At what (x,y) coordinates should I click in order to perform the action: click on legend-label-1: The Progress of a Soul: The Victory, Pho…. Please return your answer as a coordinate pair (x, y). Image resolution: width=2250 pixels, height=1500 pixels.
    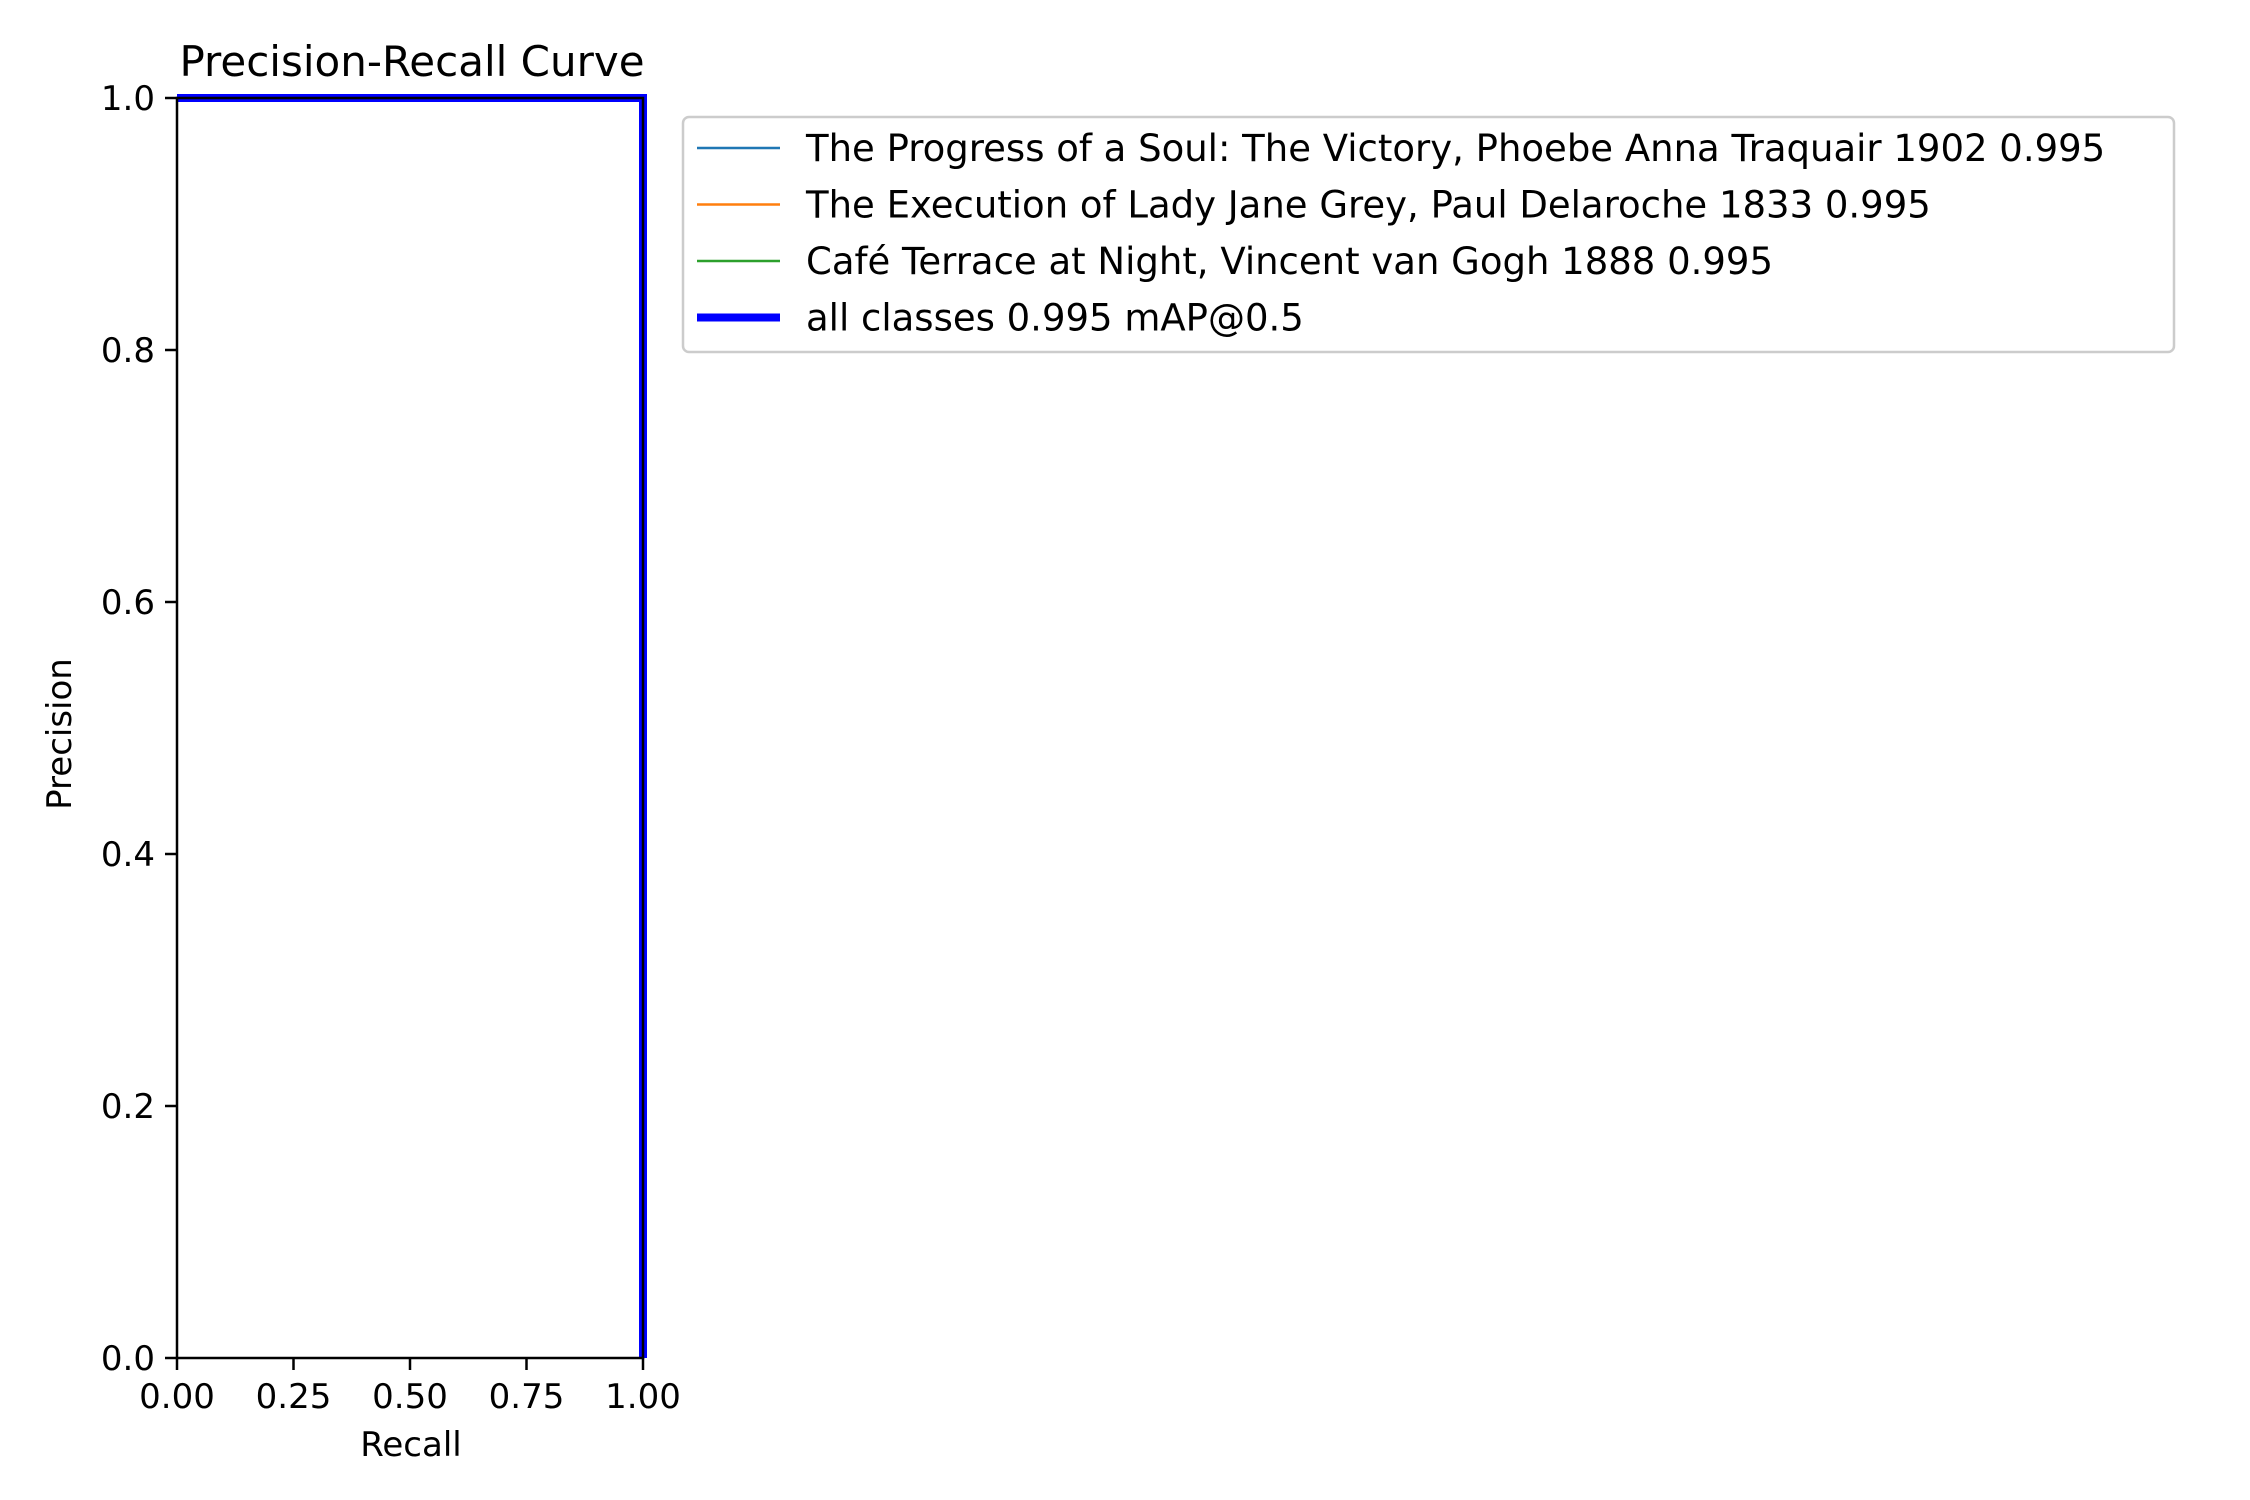
    Looking at the image, I should click on (1455, 148).